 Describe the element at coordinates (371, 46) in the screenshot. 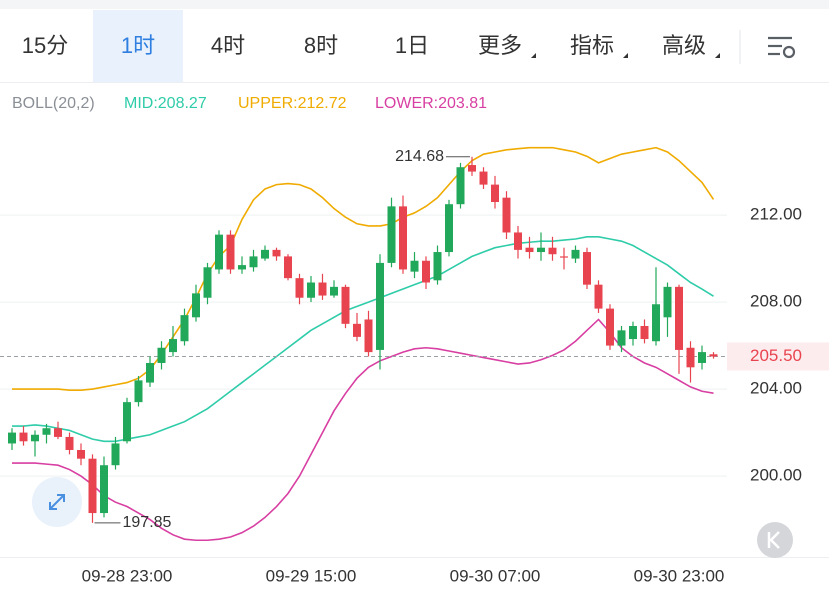

I see `tab-bar: 15分 1时 4时 8时 1日 更多 指标 高级` at that location.